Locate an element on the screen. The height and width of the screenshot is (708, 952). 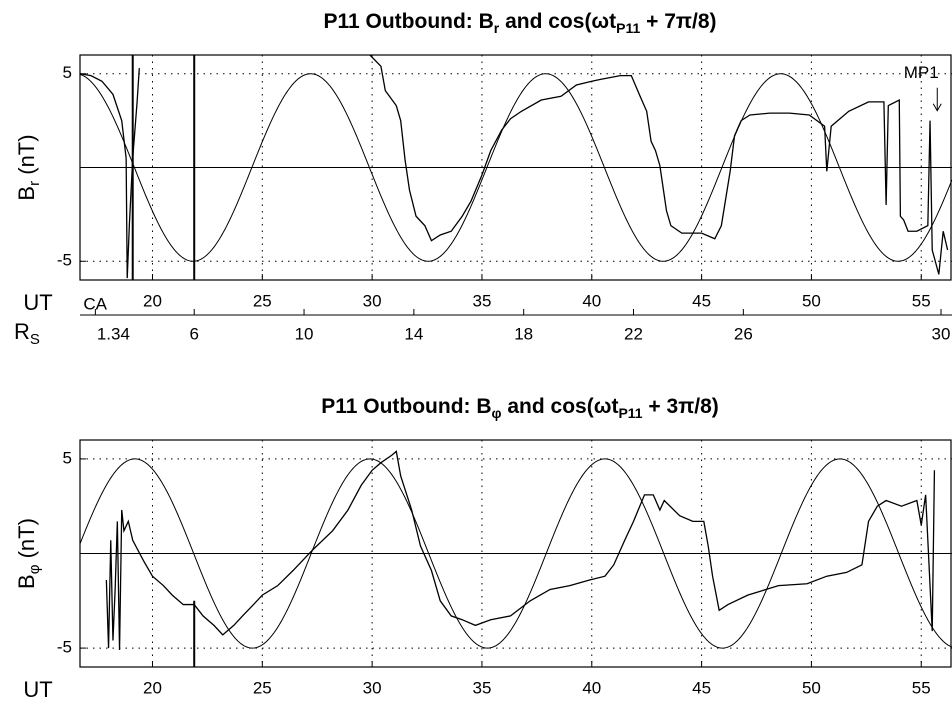
chart-title: P11 Outbound: Br and cos(ωtP11 + 7π/8) is located at coordinates (519, 23).